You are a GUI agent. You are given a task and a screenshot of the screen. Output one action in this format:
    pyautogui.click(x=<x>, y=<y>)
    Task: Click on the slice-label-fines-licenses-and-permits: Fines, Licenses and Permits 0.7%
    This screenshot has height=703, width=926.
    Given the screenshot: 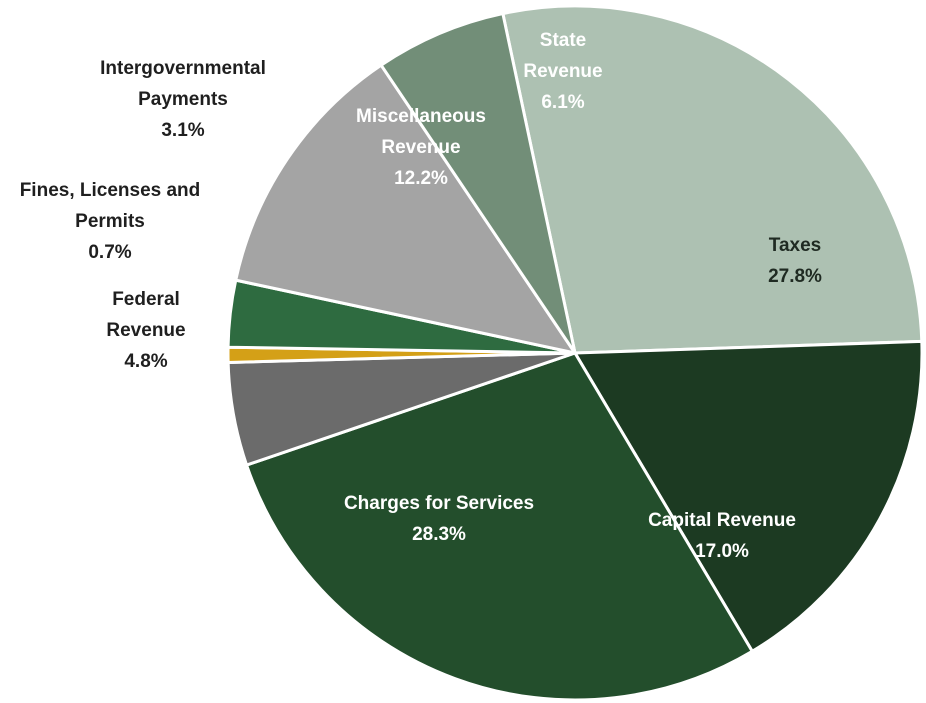 What is the action you would take?
    pyautogui.click(x=110, y=221)
    